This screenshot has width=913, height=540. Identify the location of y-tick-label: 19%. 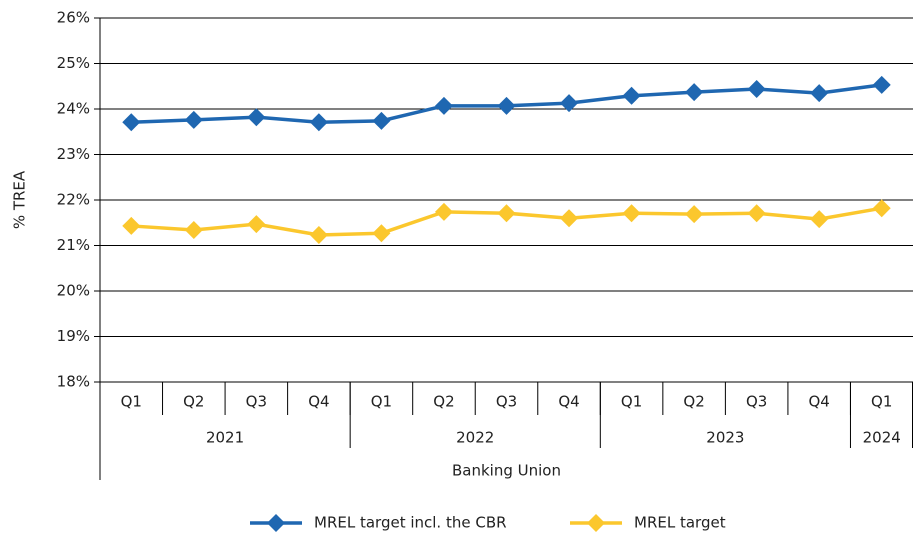
(73, 336).